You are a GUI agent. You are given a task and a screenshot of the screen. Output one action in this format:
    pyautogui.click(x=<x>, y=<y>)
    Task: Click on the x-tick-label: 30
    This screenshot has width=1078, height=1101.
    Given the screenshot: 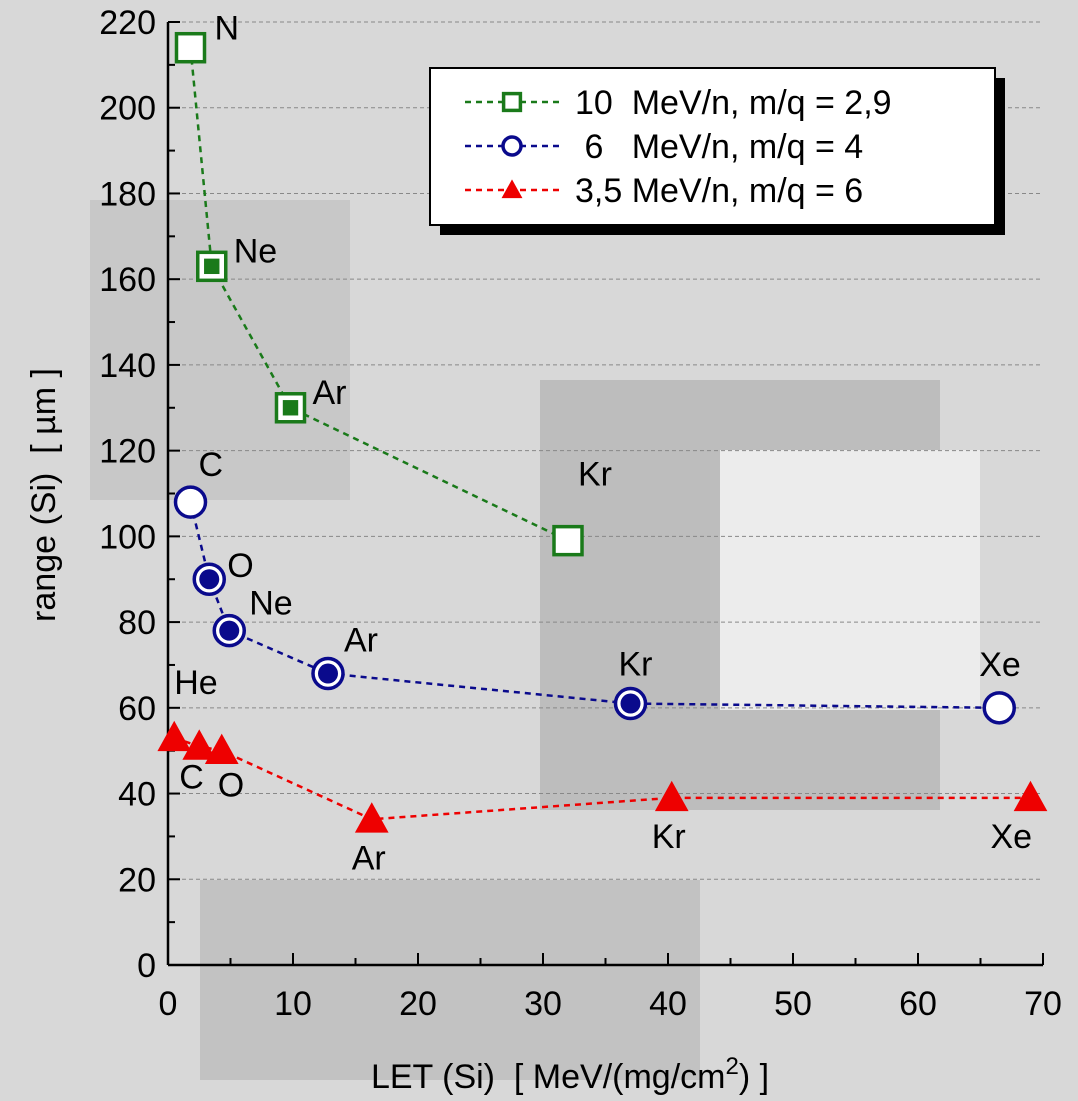 What is the action you would take?
    pyautogui.click(x=543, y=1004)
    